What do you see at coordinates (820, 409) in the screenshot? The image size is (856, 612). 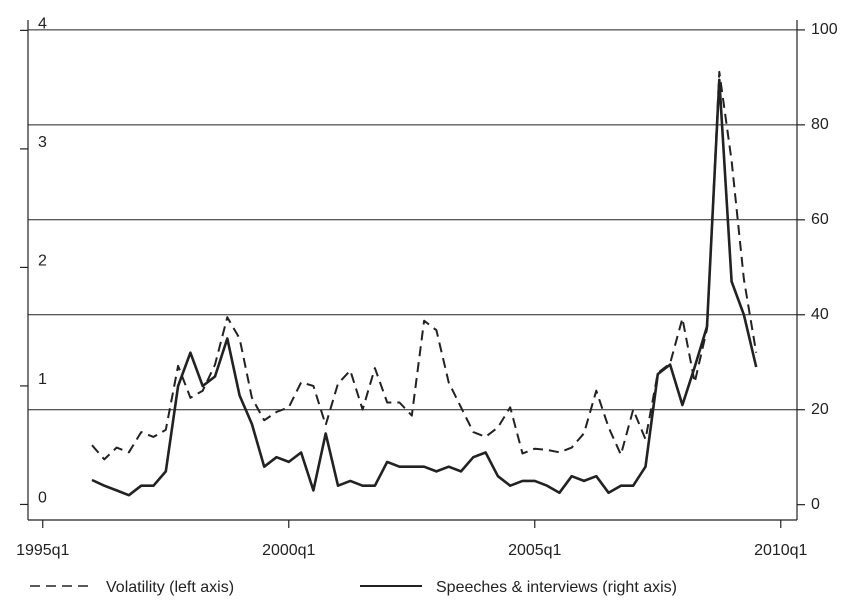 I see `y2-tick-label: 20` at bounding box center [820, 409].